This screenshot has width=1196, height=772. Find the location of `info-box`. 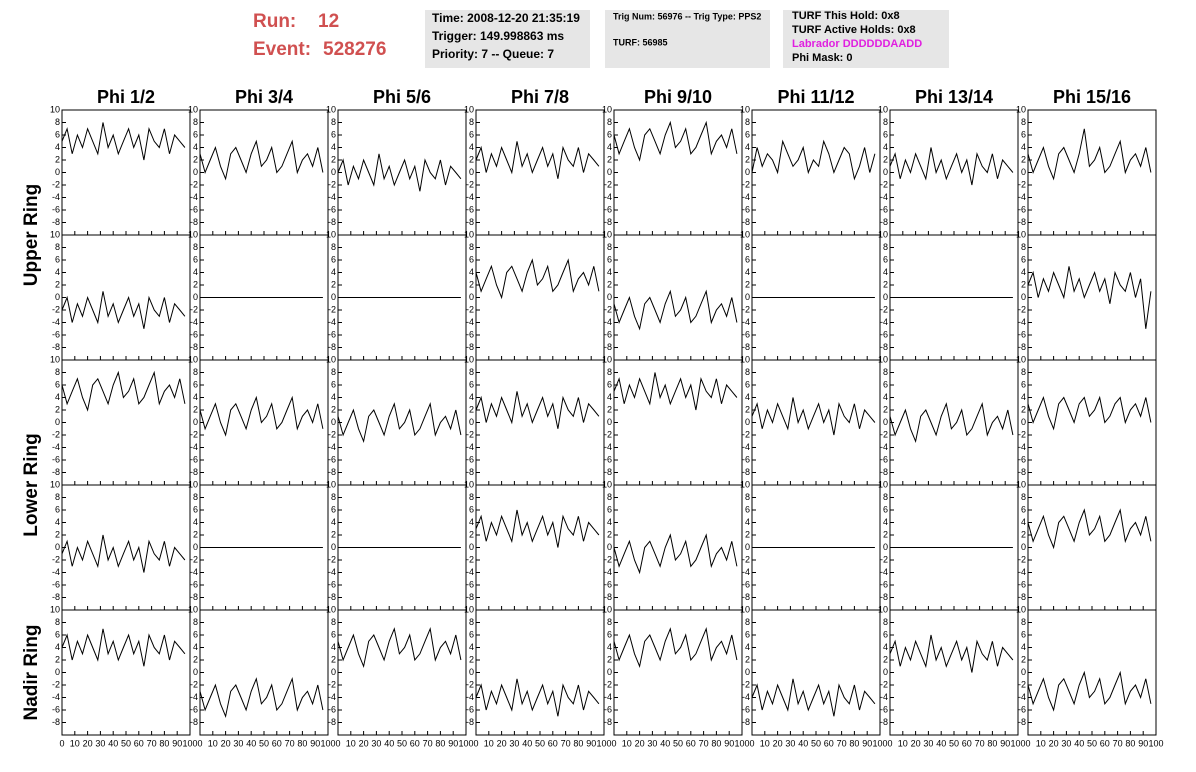

info-box is located at coordinates (687, 39).